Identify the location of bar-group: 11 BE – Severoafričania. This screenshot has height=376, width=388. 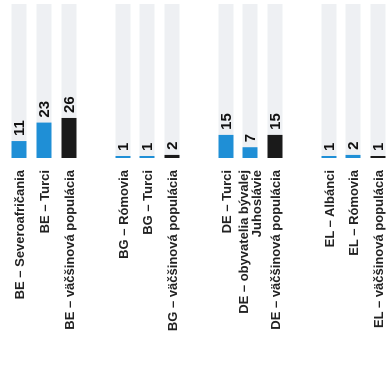
(19, 151).